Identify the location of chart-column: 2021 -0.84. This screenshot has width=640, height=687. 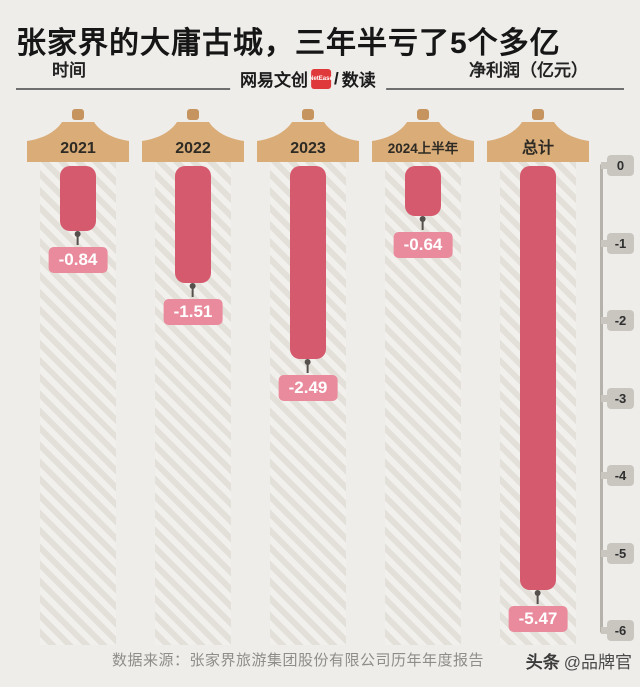
(78, 376).